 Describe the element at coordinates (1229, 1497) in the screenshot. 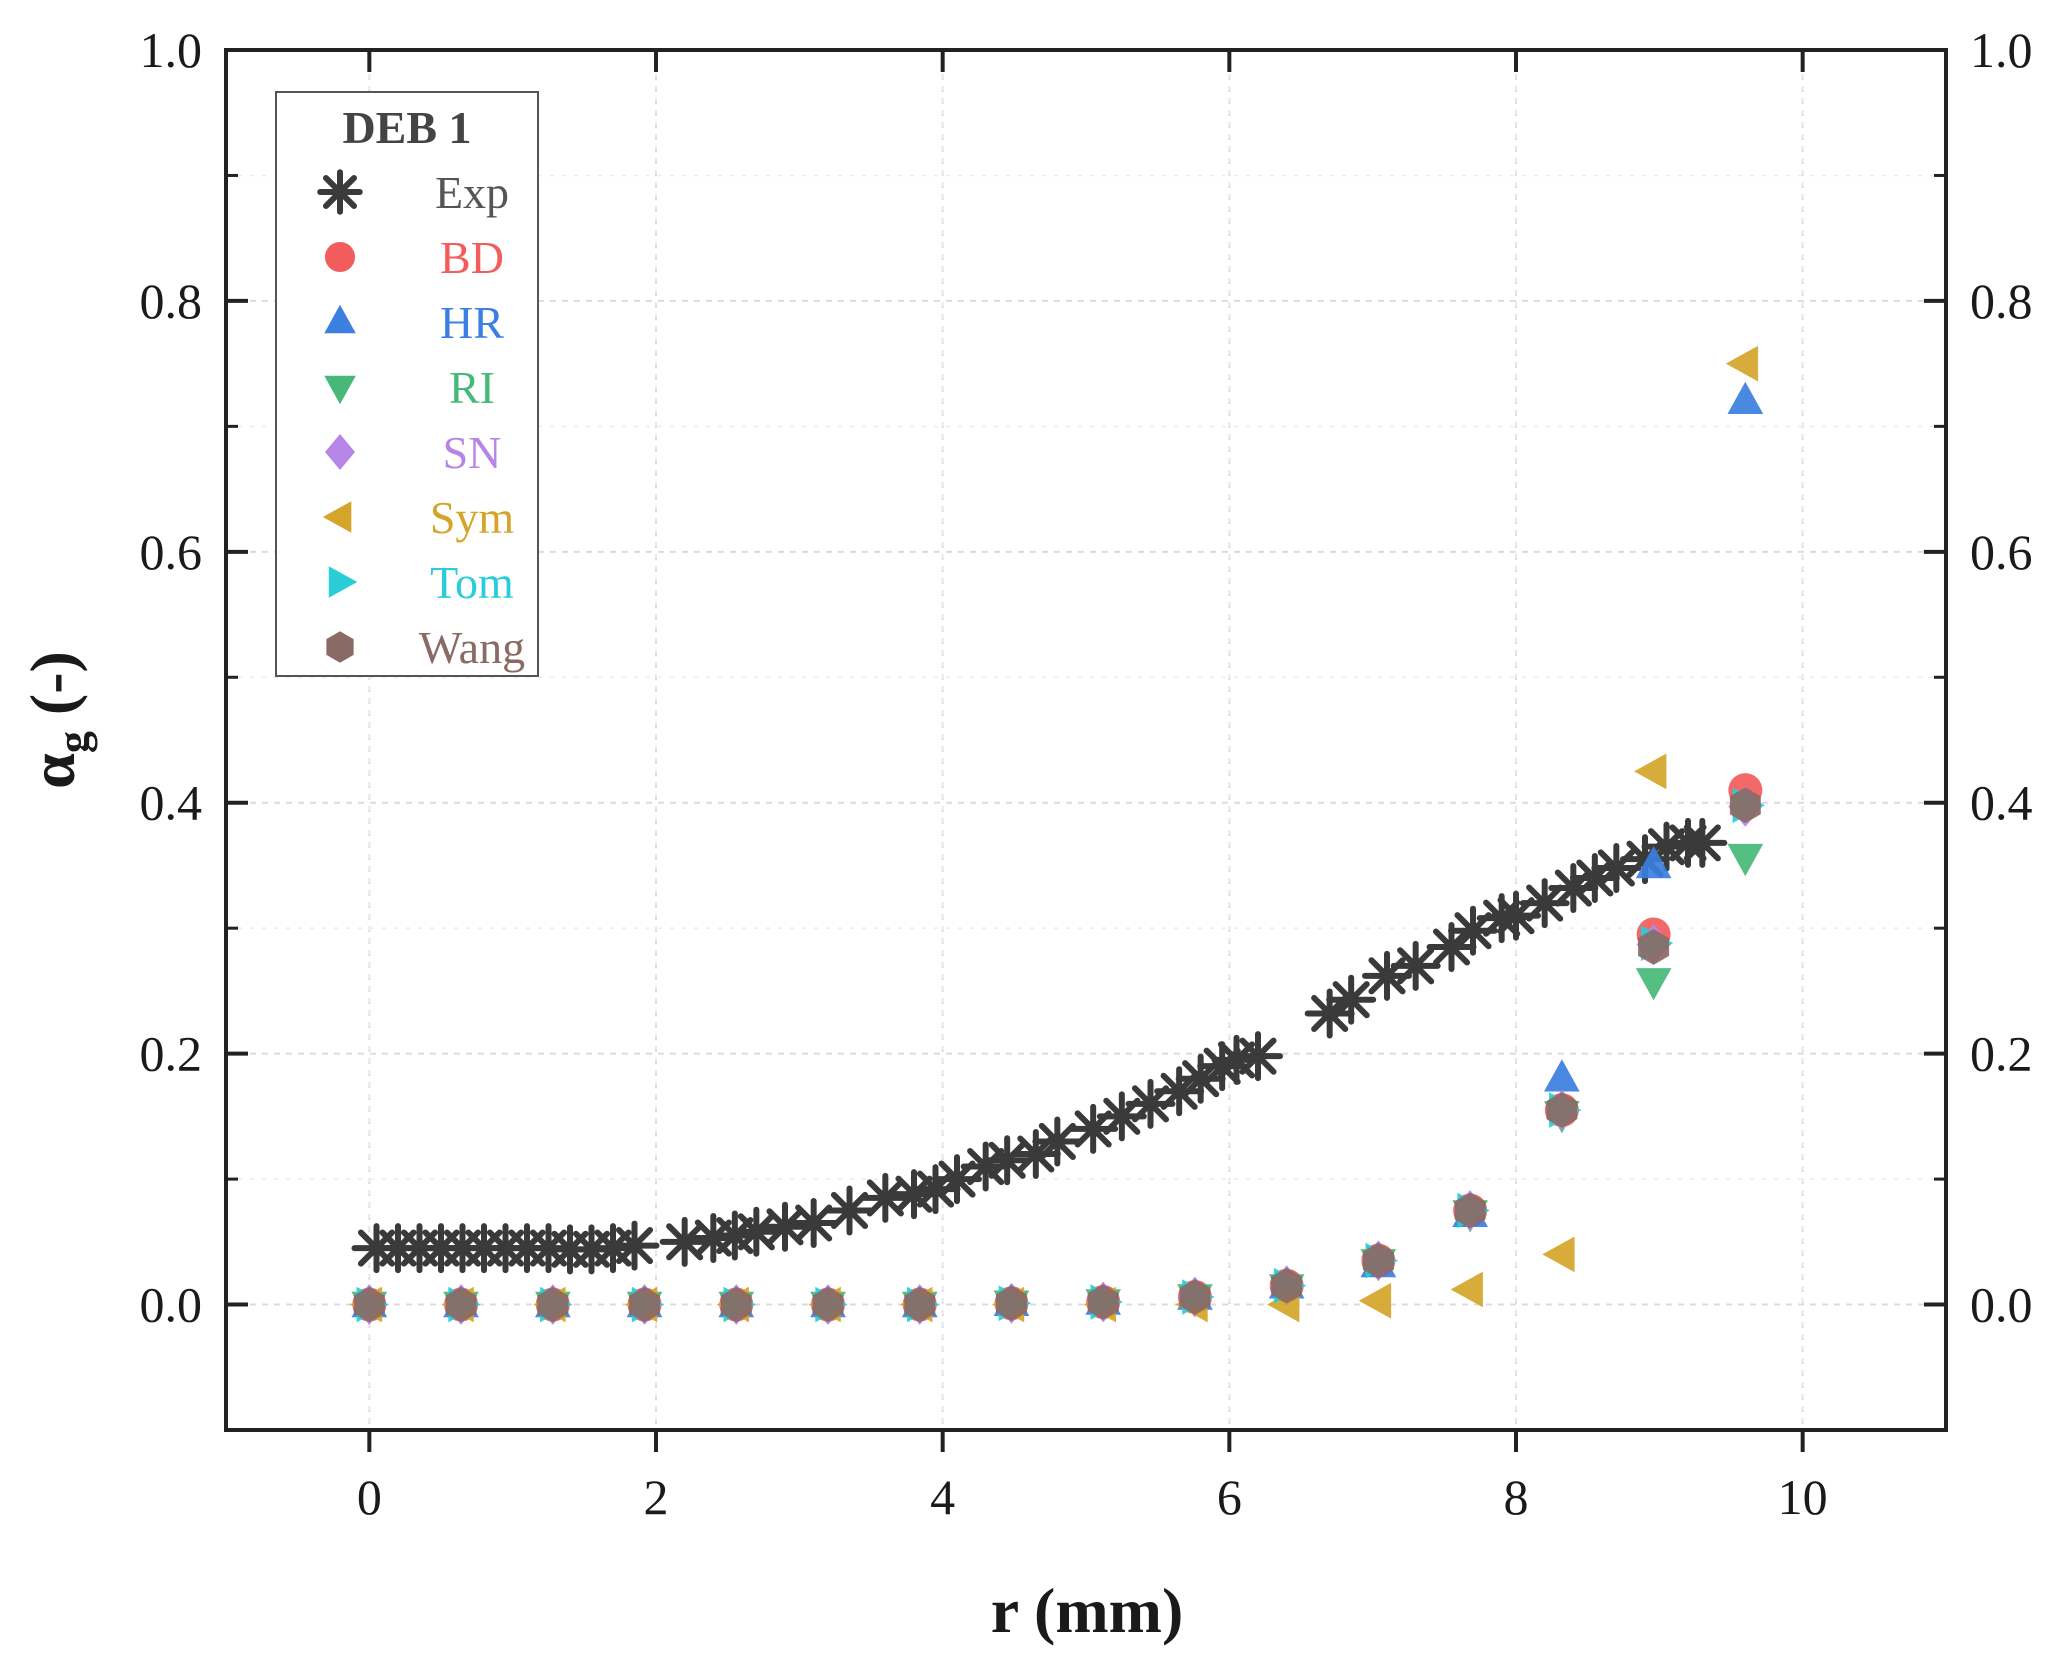

I see `x-tick-label: 6` at that location.